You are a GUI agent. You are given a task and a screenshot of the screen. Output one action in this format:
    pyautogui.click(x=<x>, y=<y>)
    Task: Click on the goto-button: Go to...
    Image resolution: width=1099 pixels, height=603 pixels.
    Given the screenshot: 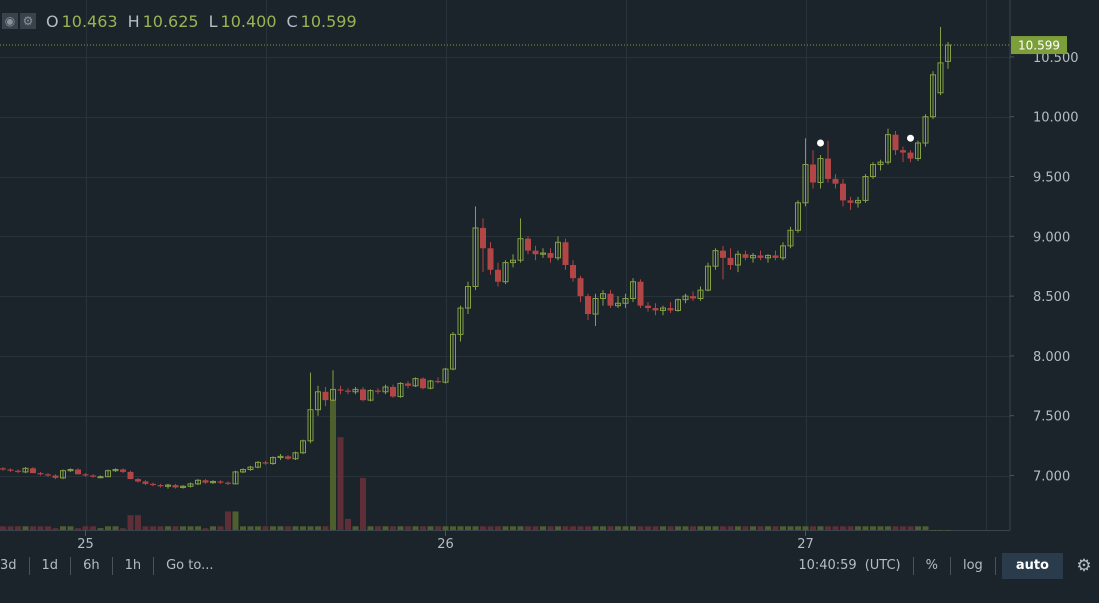 What is the action you would take?
    pyautogui.click(x=190, y=565)
    